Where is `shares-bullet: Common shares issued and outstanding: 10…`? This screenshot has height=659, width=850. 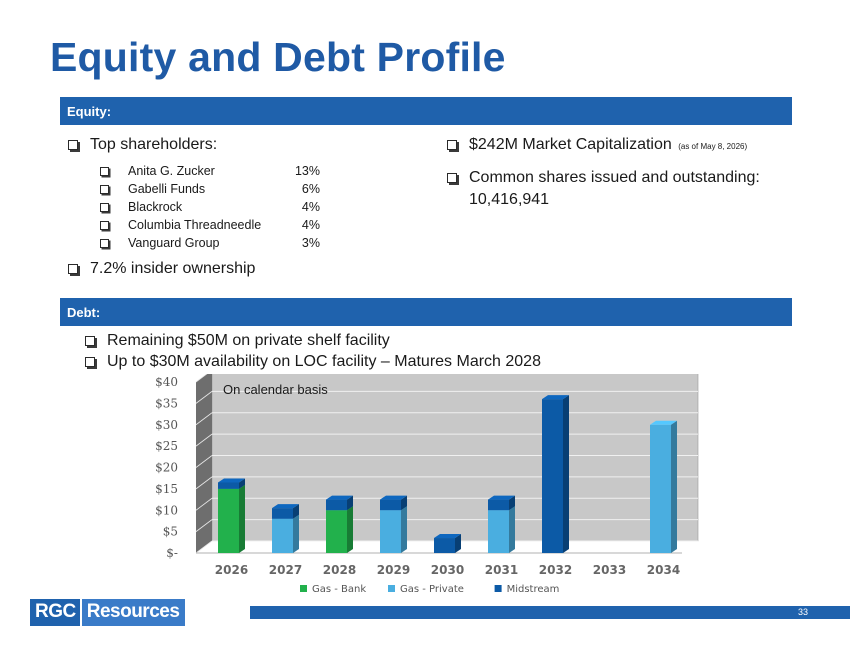
shares-bullet: Common shares issued and outstanding: 10… is located at coordinates (603, 189).